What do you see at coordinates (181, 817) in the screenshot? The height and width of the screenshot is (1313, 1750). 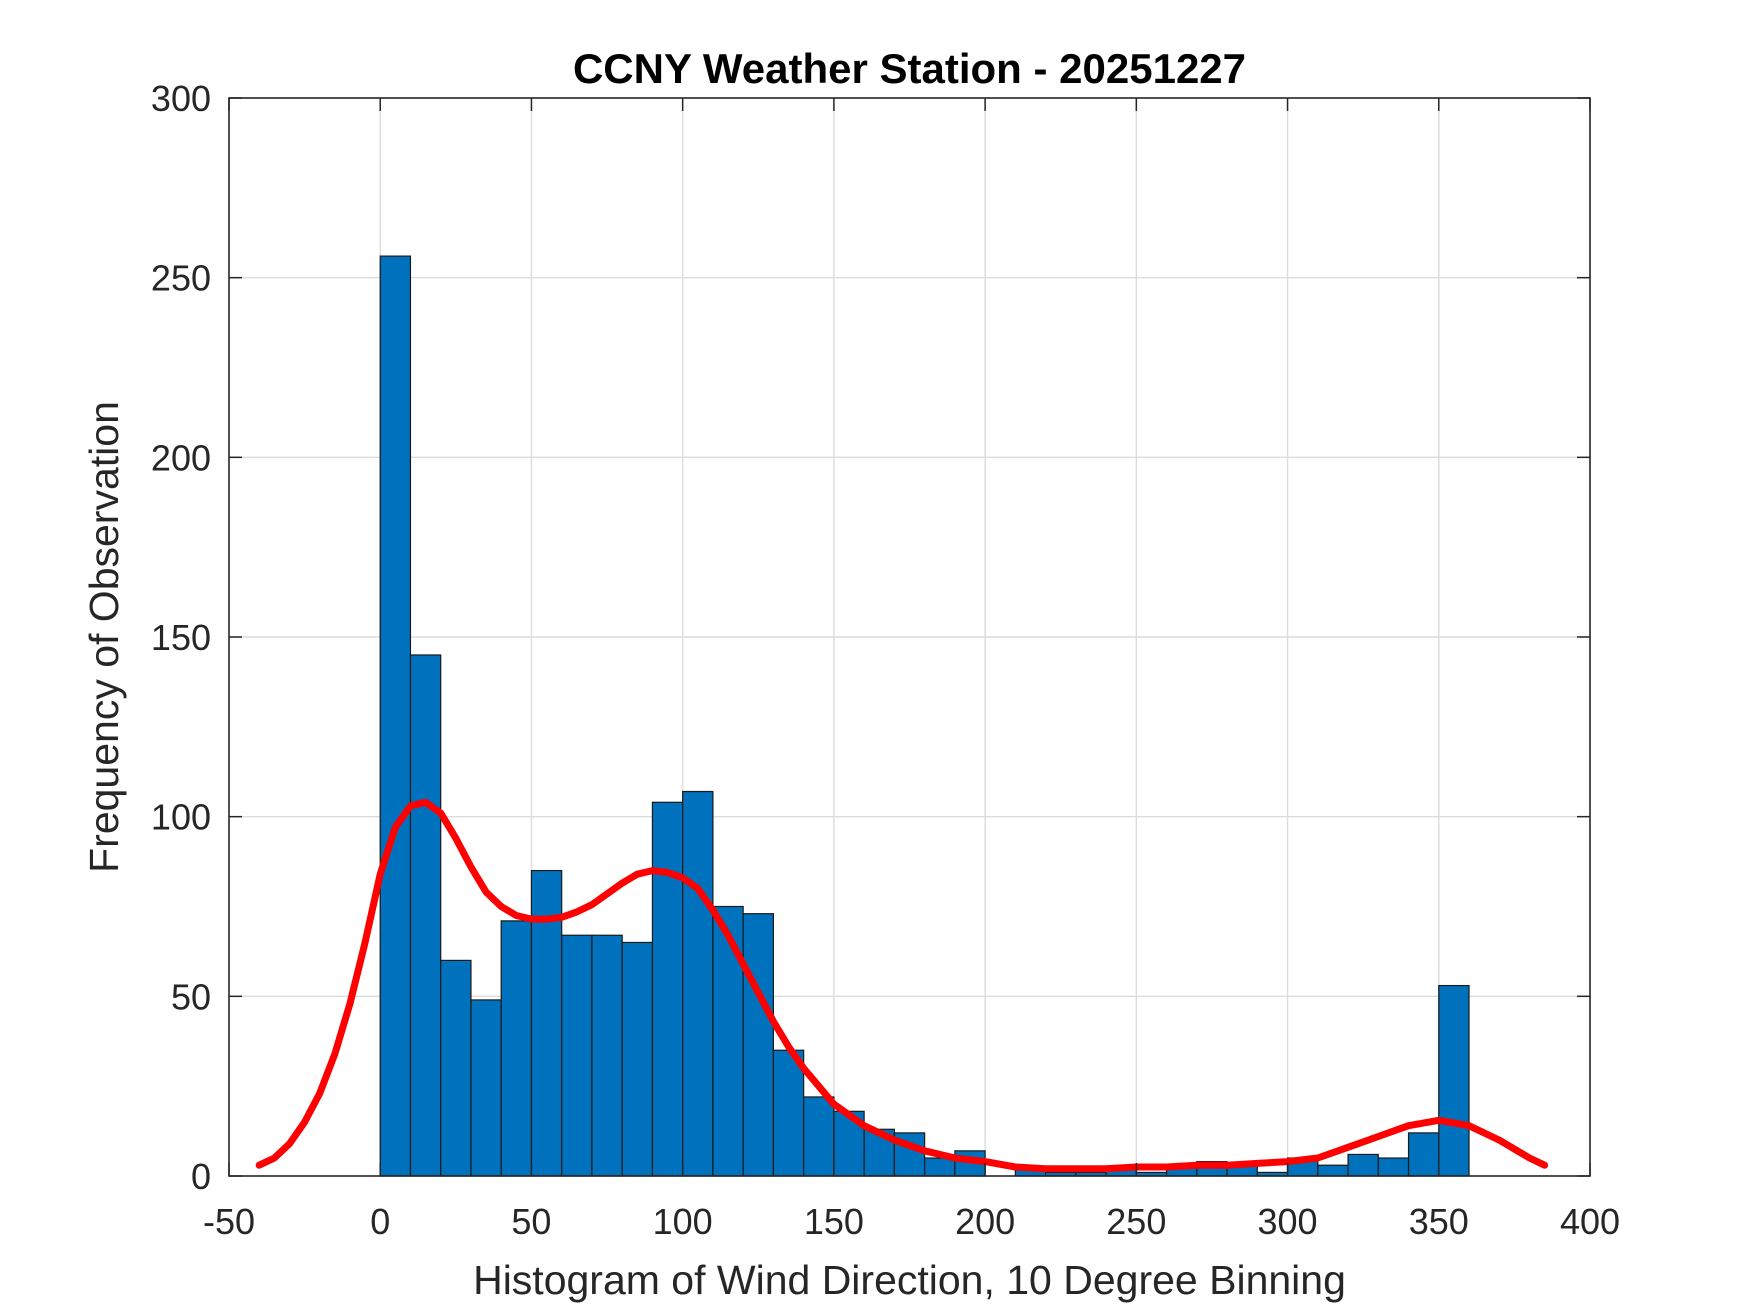 I see `y-tick-label: 100` at bounding box center [181, 817].